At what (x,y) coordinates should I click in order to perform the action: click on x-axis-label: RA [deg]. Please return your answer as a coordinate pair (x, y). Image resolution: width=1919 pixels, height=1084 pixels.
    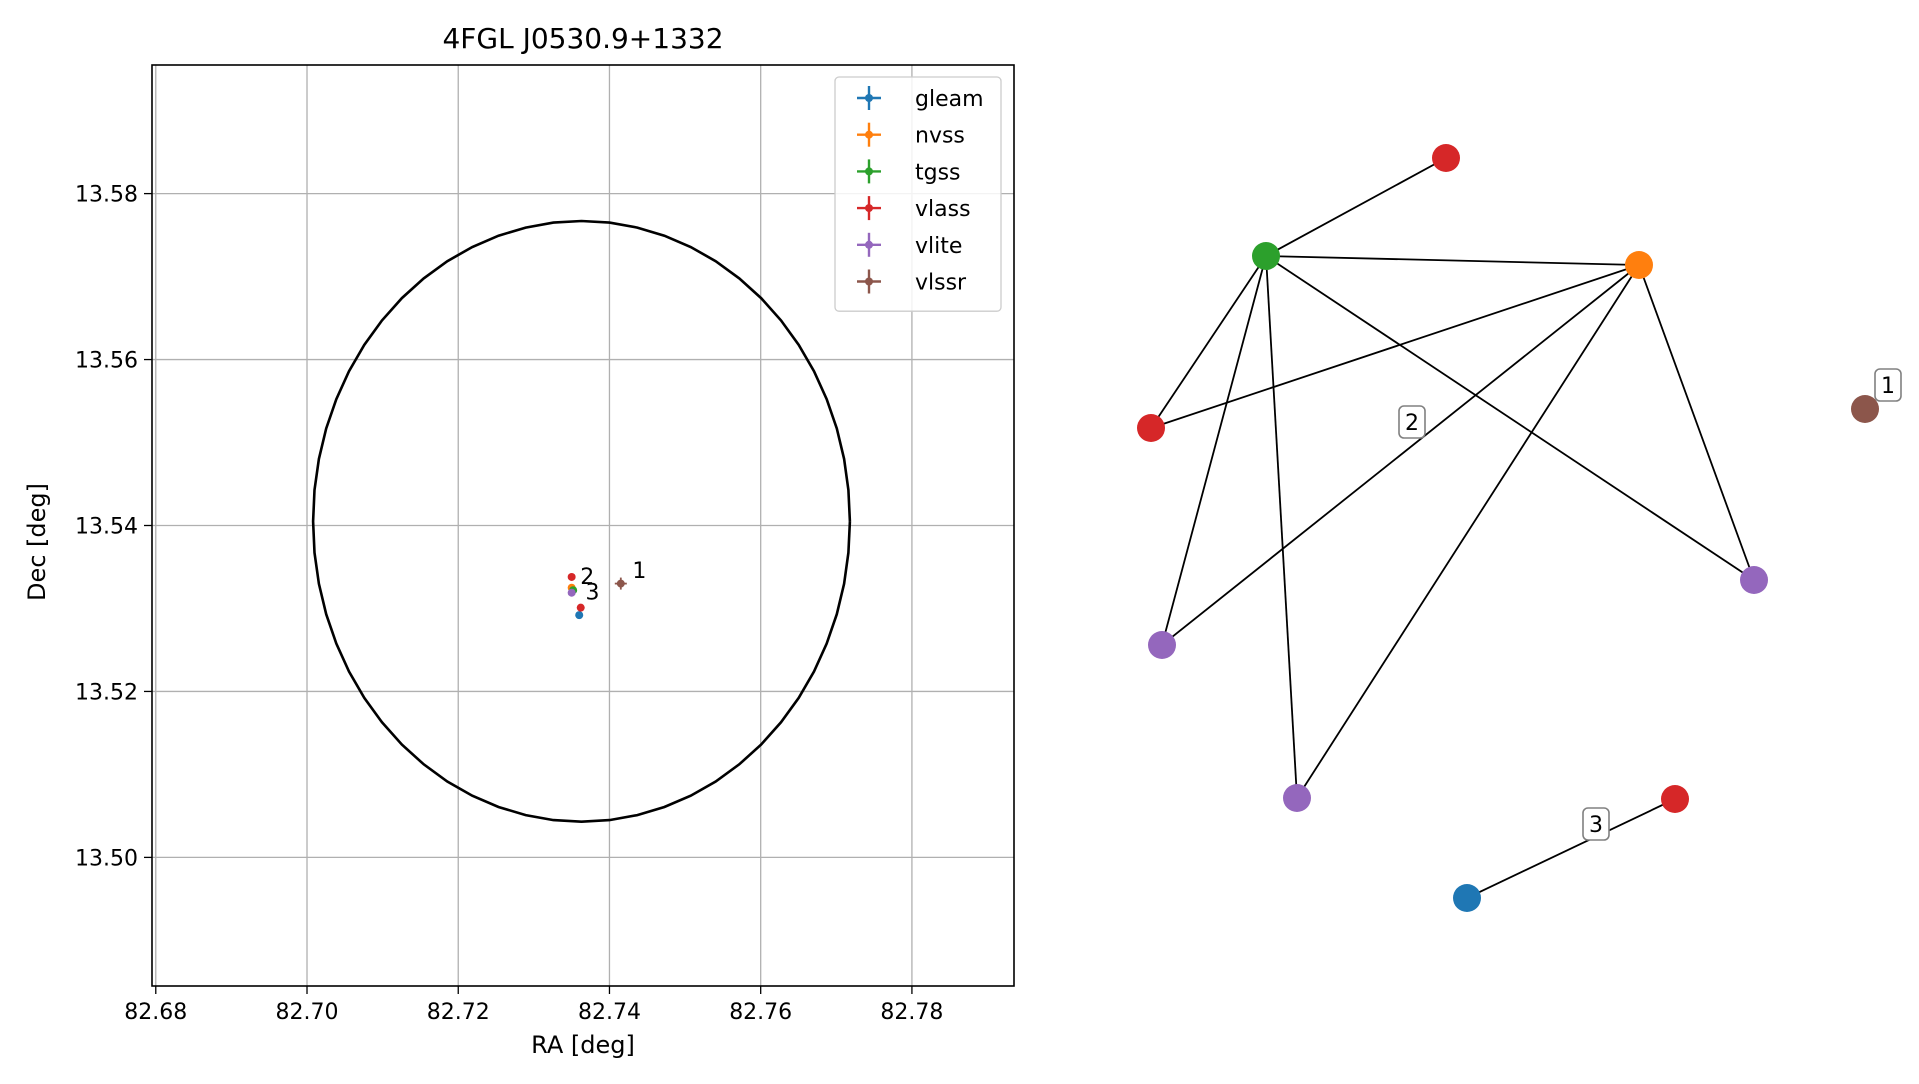
    Looking at the image, I should click on (583, 1045).